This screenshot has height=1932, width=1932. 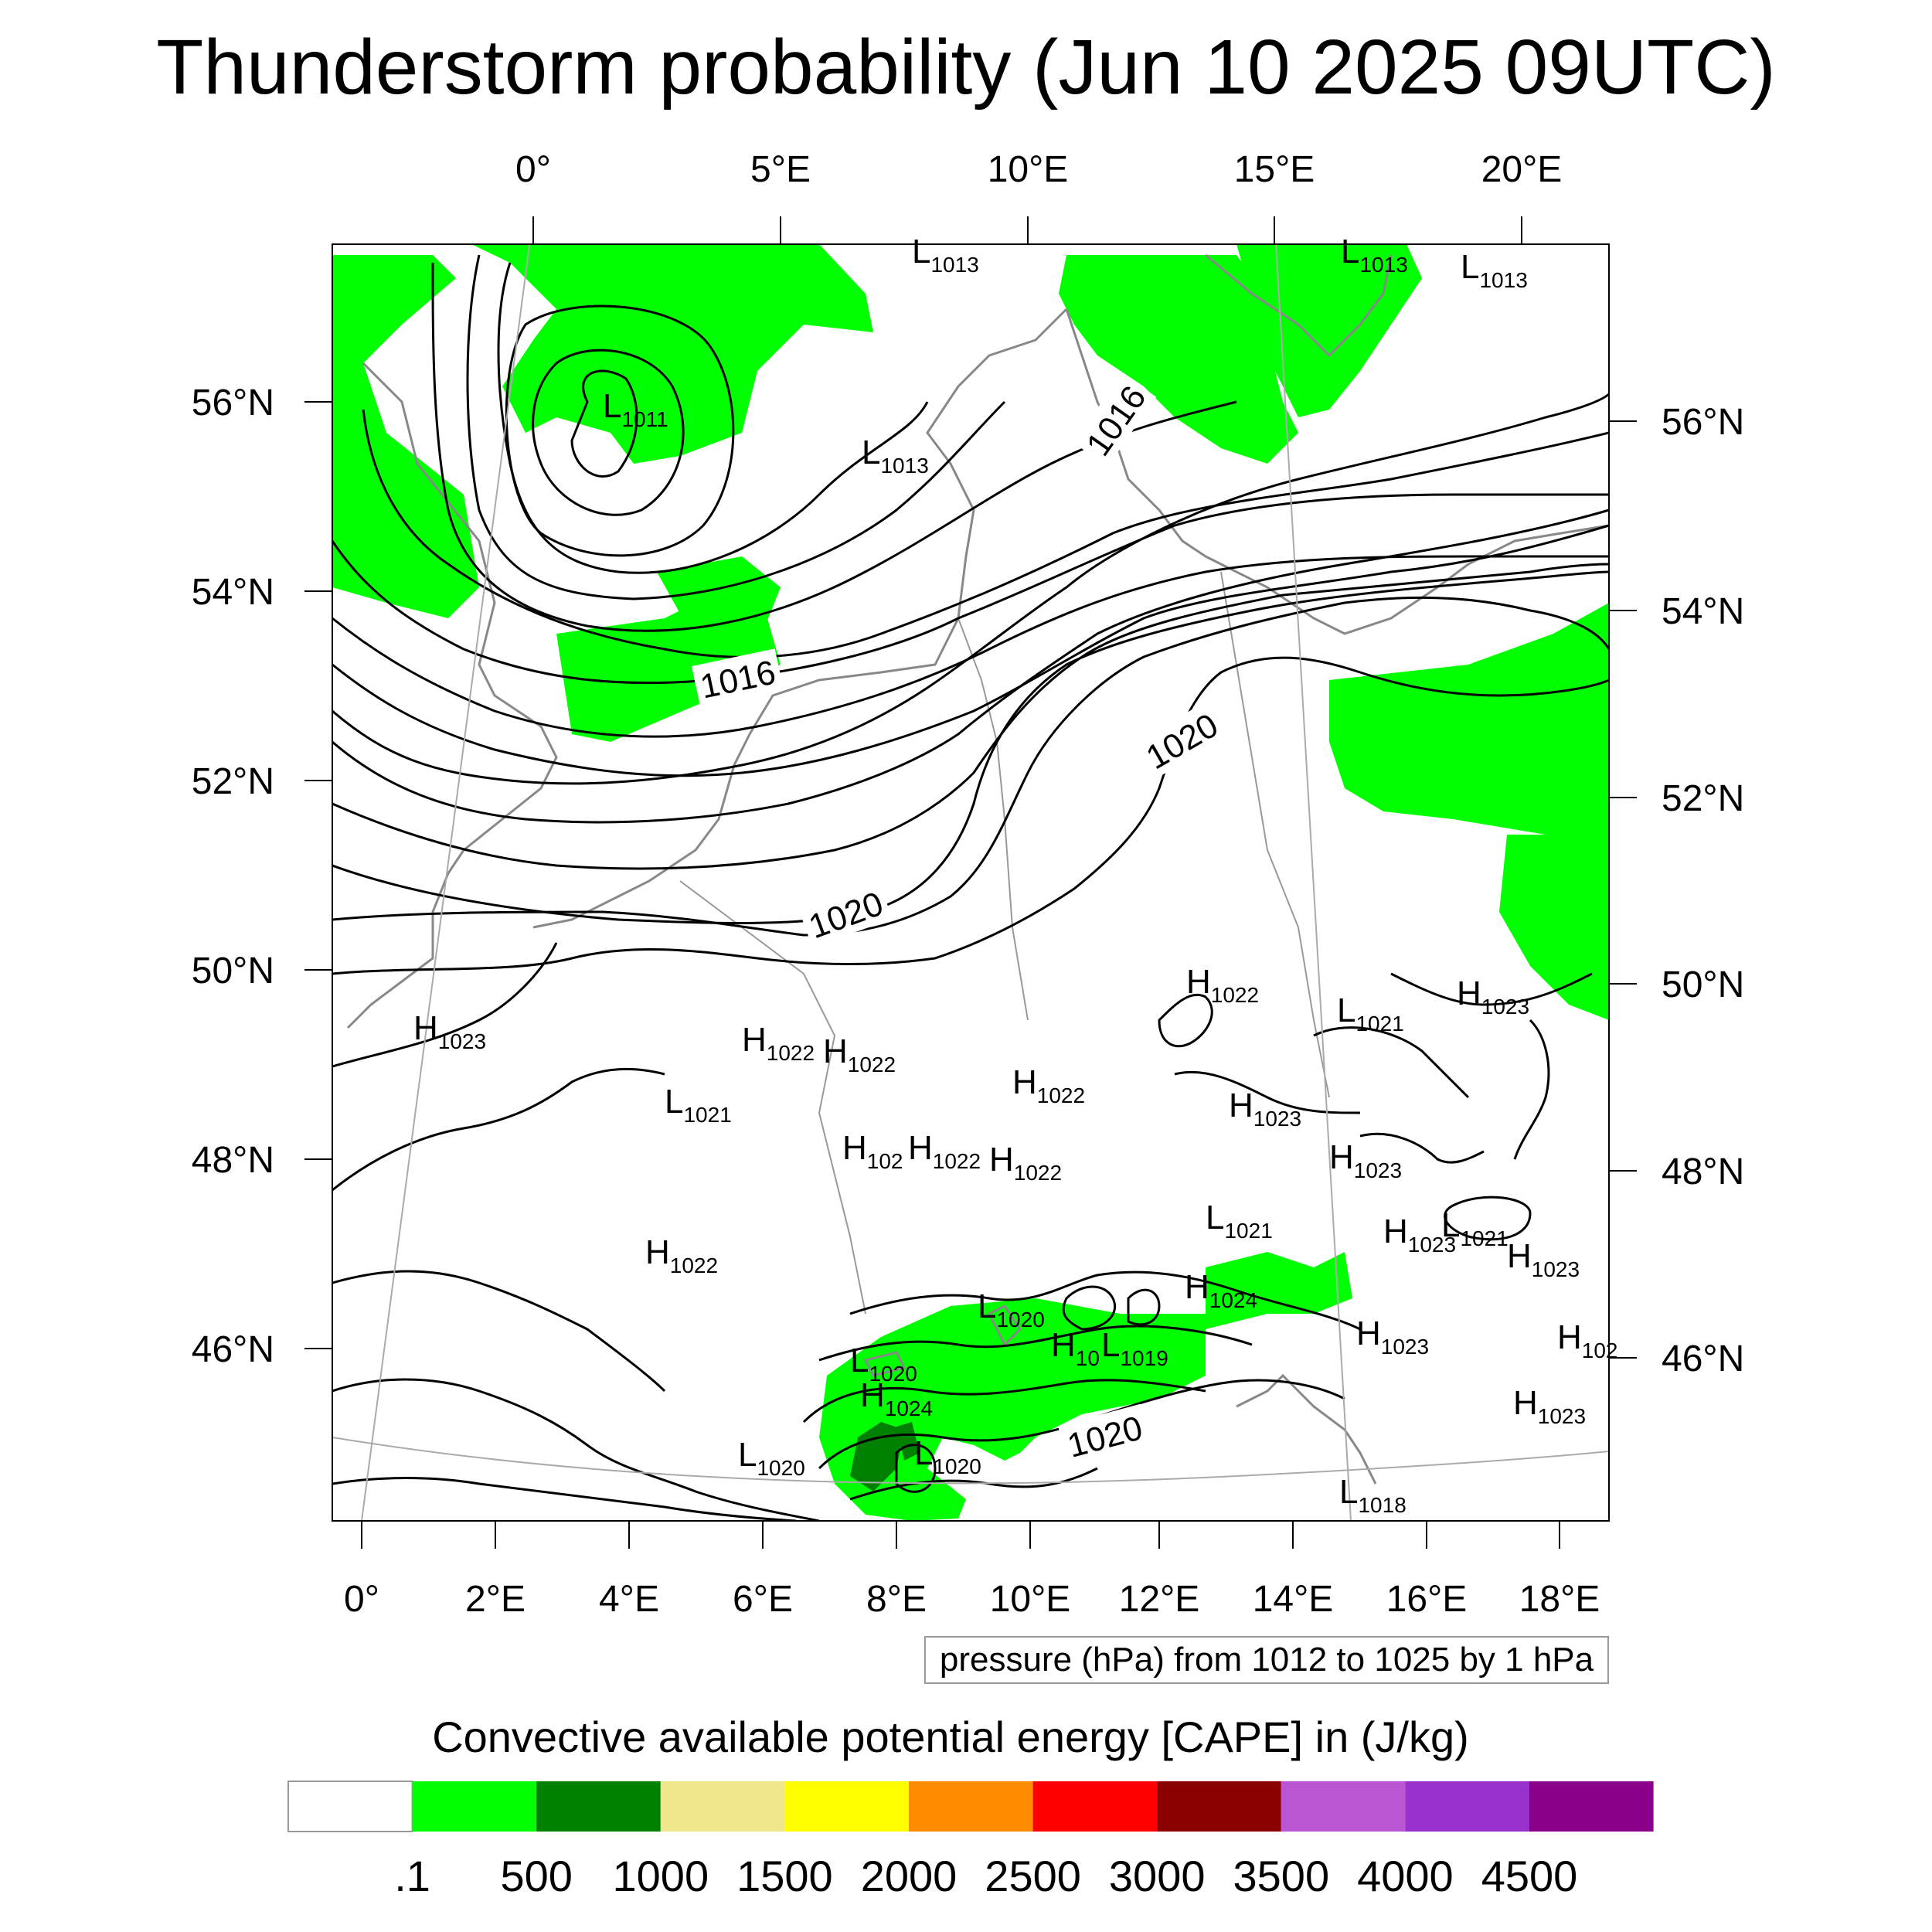 I want to click on bottom-lon-label: 14°E, so click(x=1293, y=1600).